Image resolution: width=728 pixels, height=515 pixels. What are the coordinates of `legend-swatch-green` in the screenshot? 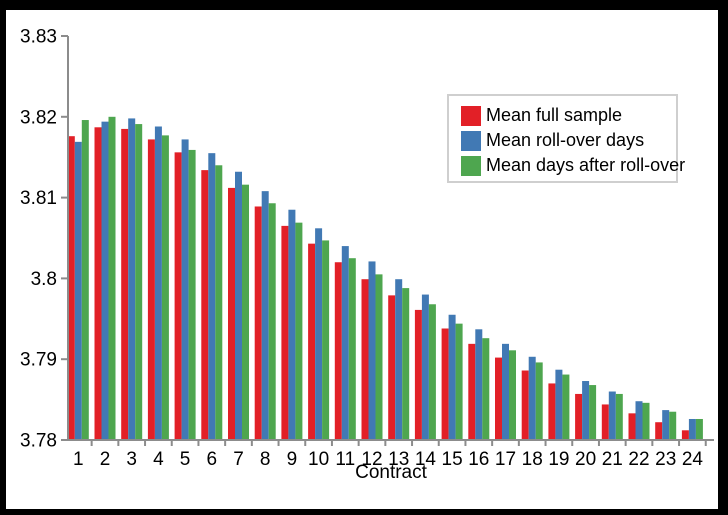 It's located at (471, 165).